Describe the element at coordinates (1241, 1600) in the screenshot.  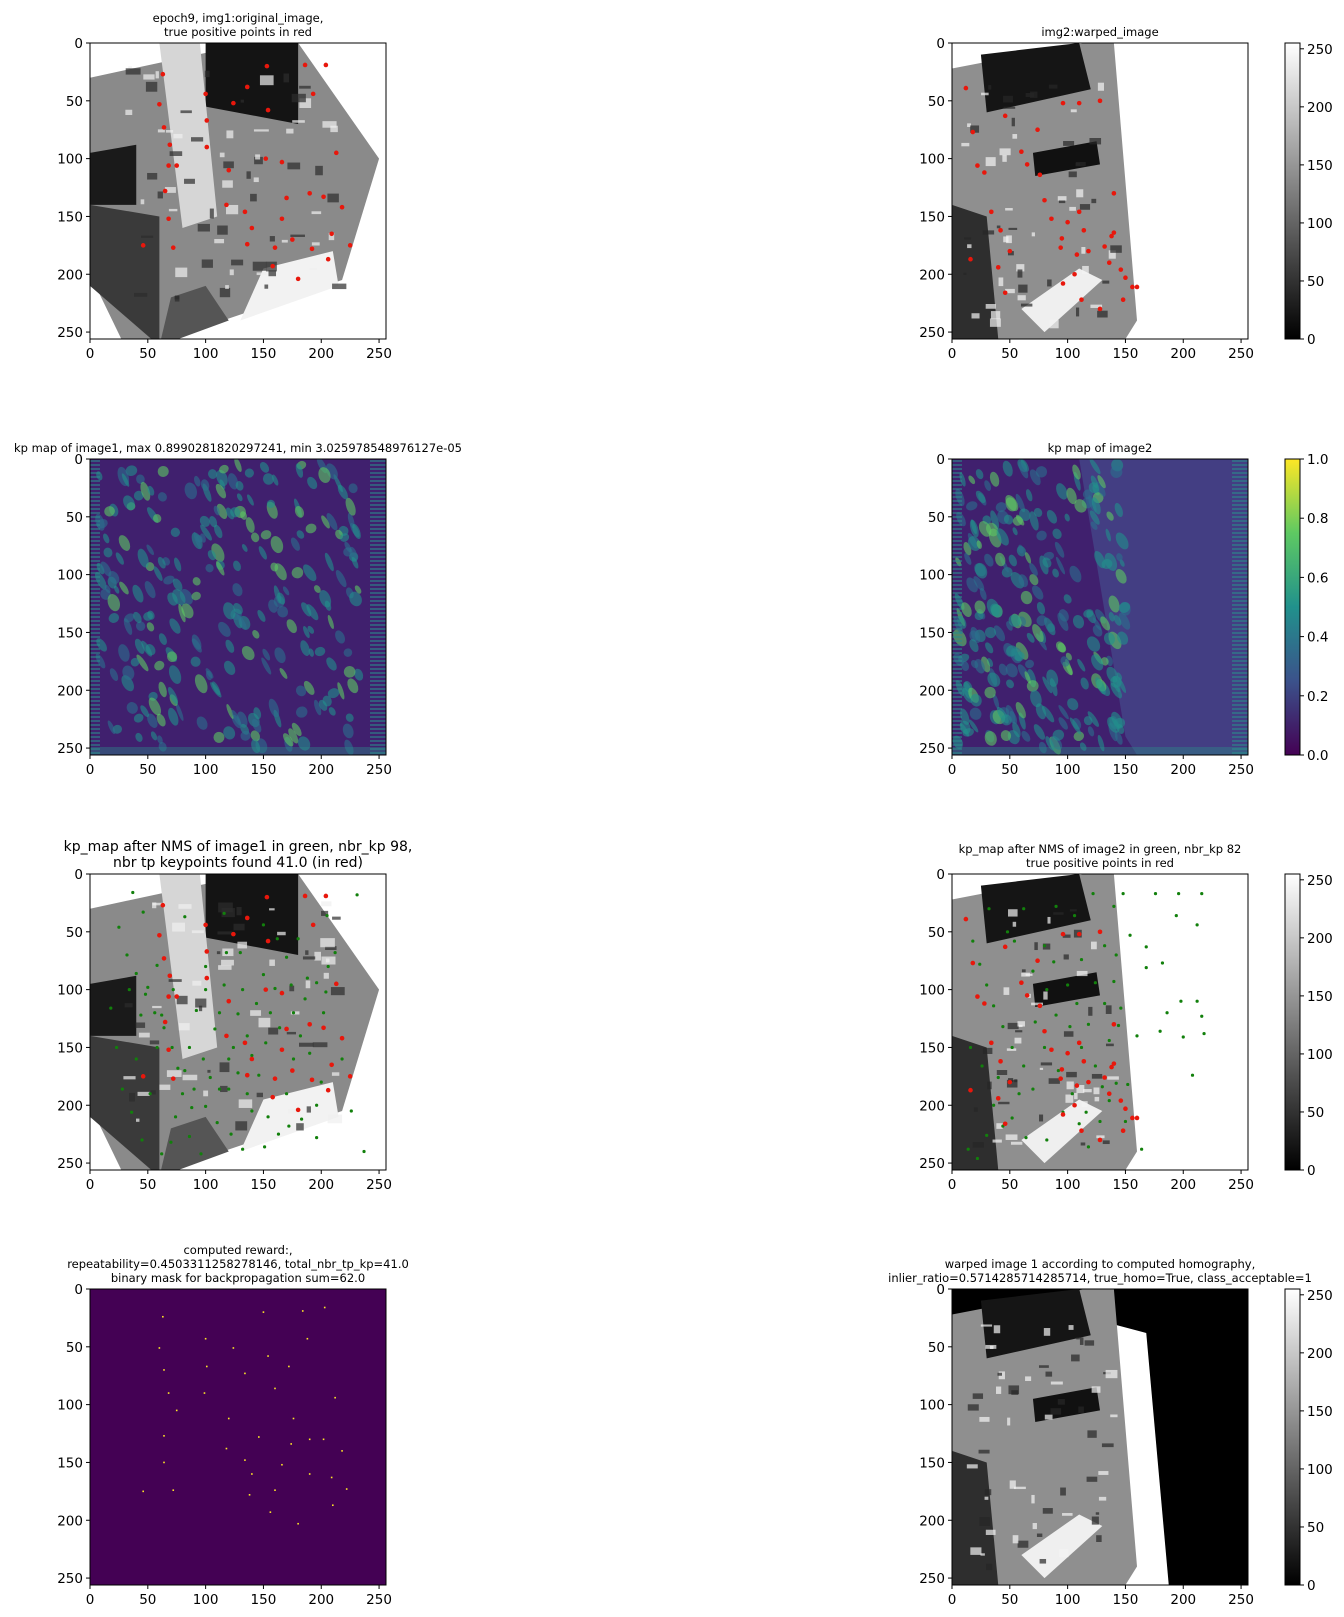
I see `xtick-p8-5: 250` at that location.